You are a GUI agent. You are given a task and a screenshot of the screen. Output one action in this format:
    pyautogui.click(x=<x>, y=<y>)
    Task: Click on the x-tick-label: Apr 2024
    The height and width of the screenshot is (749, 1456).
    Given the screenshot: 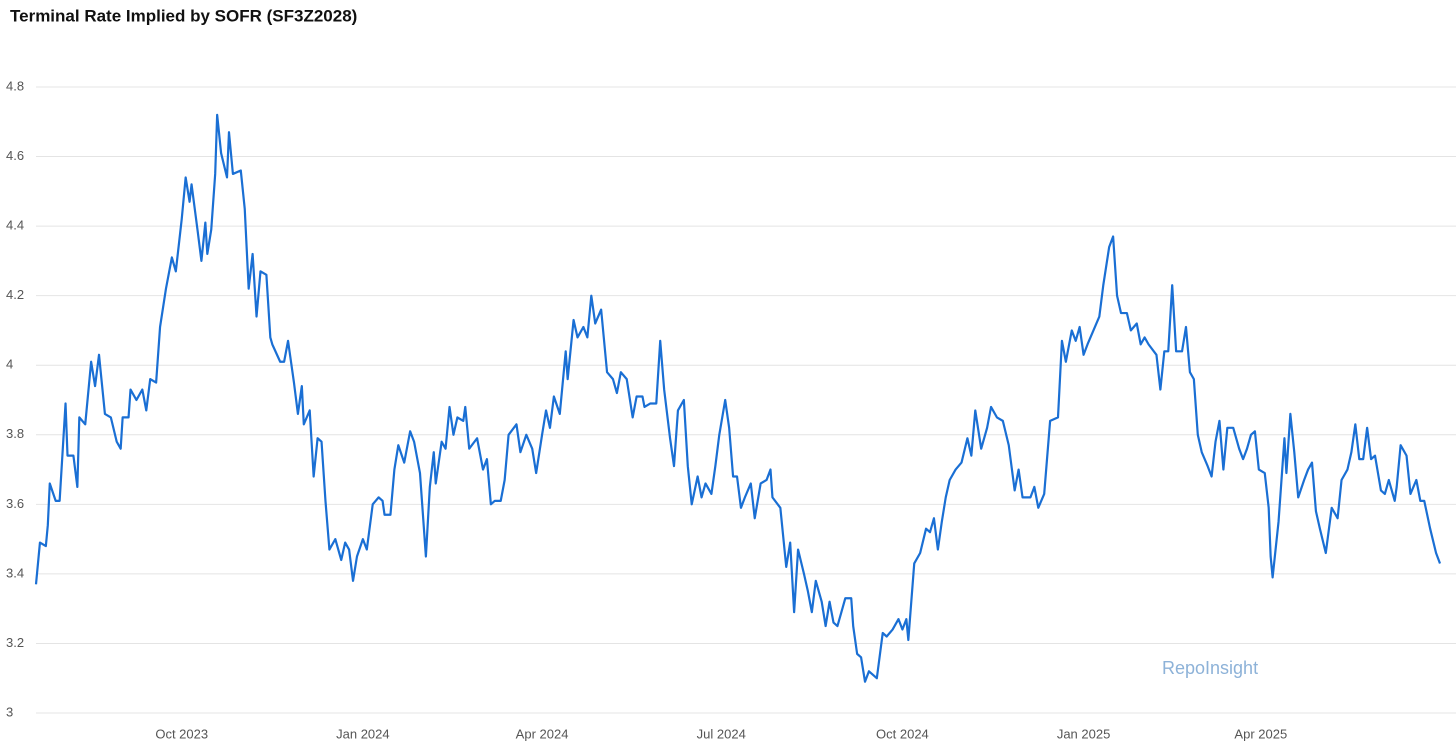 What is the action you would take?
    pyautogui.click(x=542, y=733)
    